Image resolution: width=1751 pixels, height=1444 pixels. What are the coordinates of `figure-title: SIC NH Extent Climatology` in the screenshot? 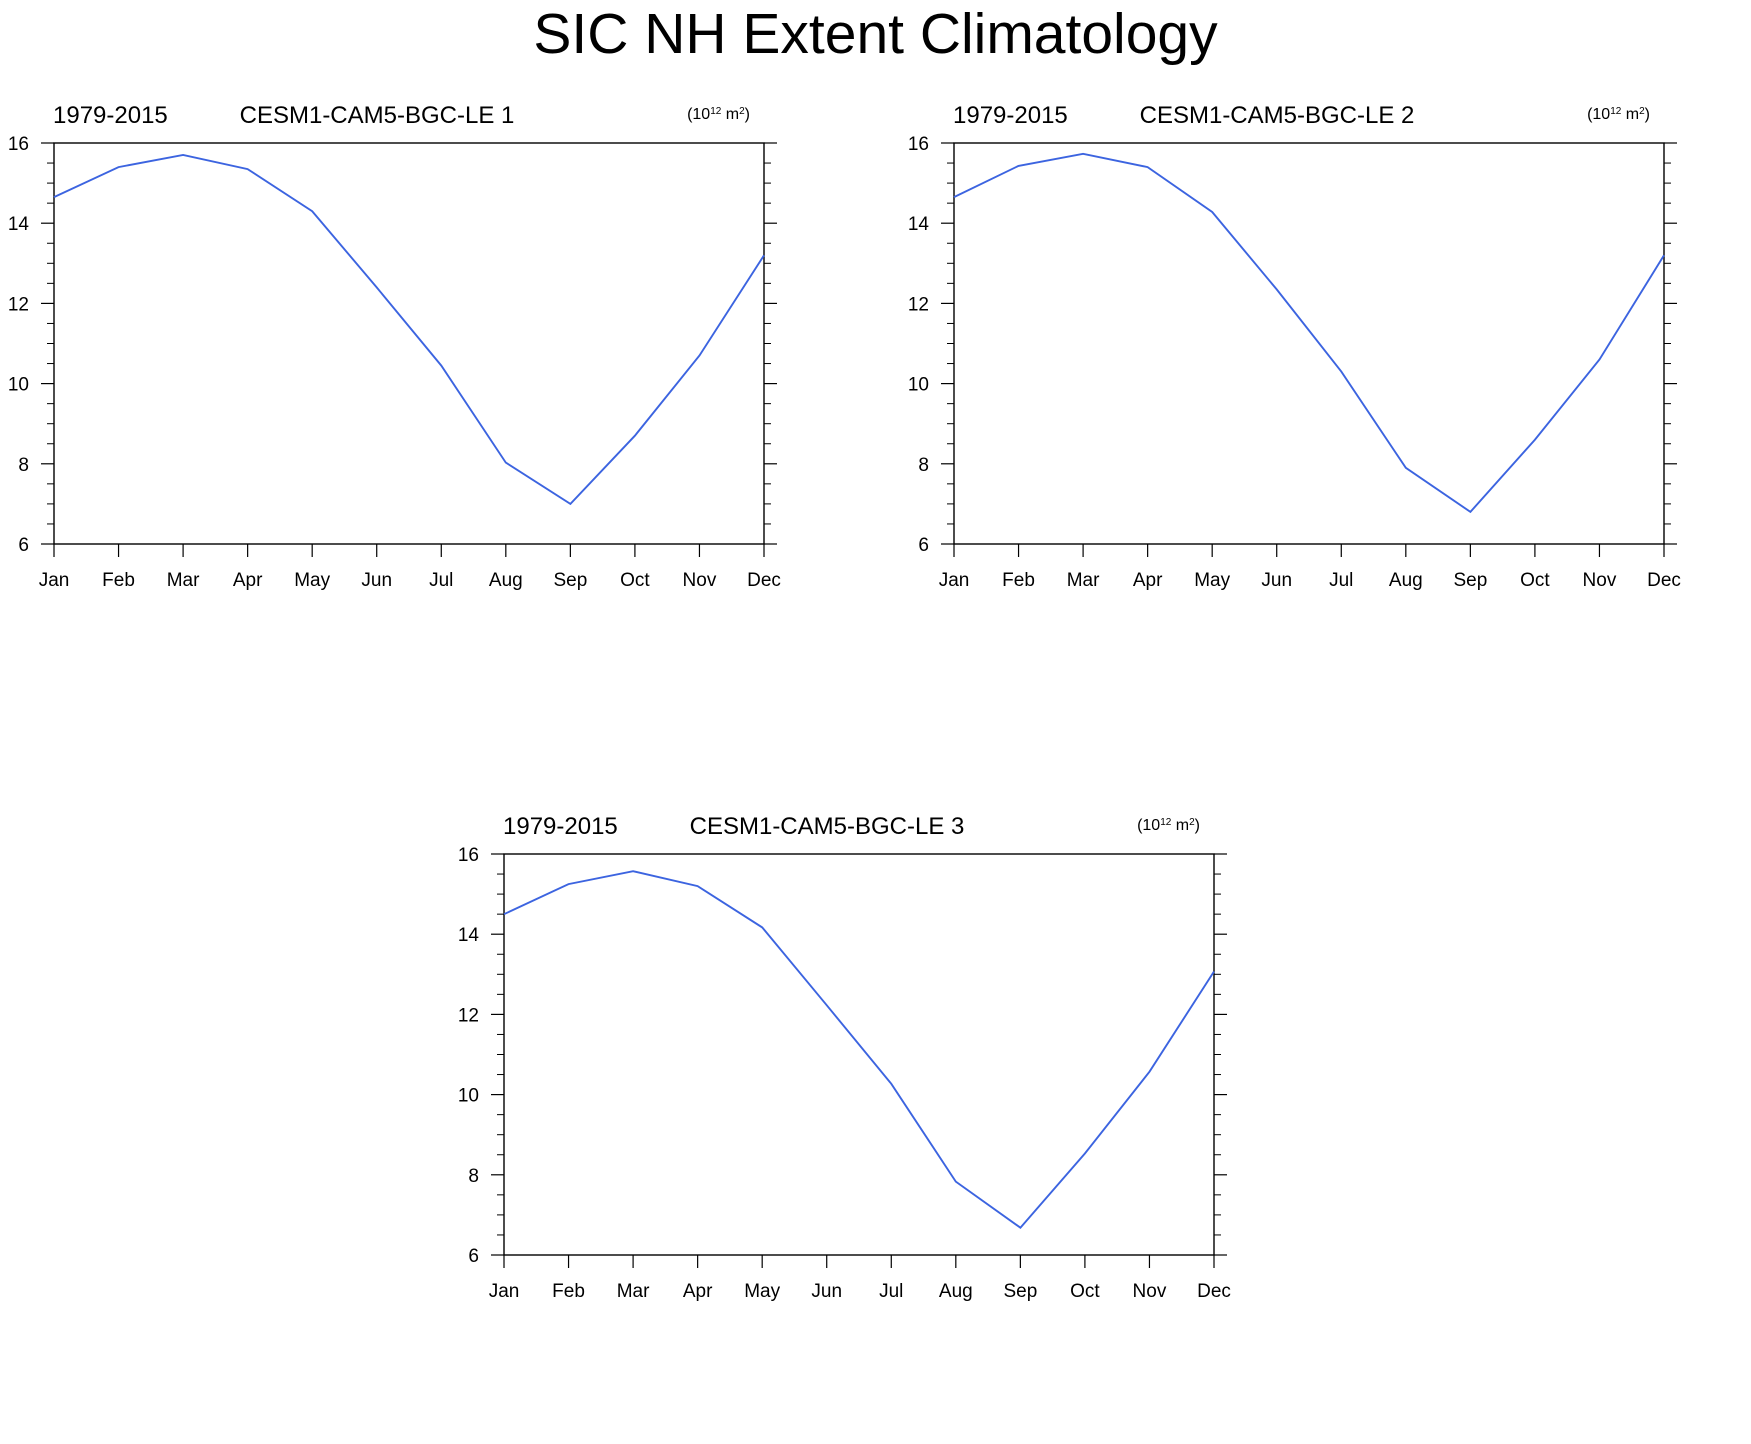 It's located at (875, 34).